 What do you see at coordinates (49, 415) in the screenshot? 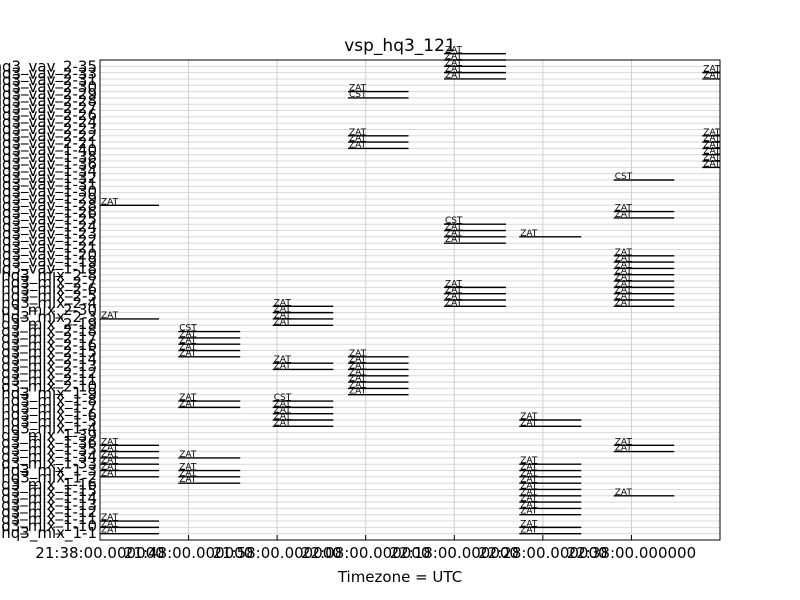
I see `y-tick-label: hq3_mix_1-6` at bounding box center [49, 415].